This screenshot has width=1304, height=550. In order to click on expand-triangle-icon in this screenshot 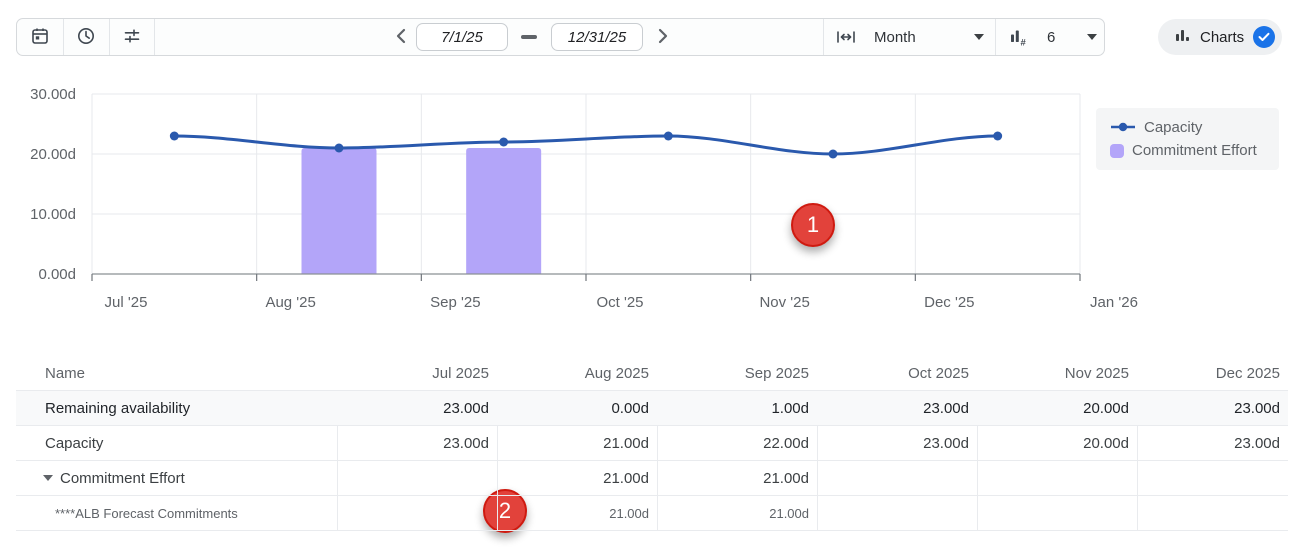, I will do `click(48, 478)`.